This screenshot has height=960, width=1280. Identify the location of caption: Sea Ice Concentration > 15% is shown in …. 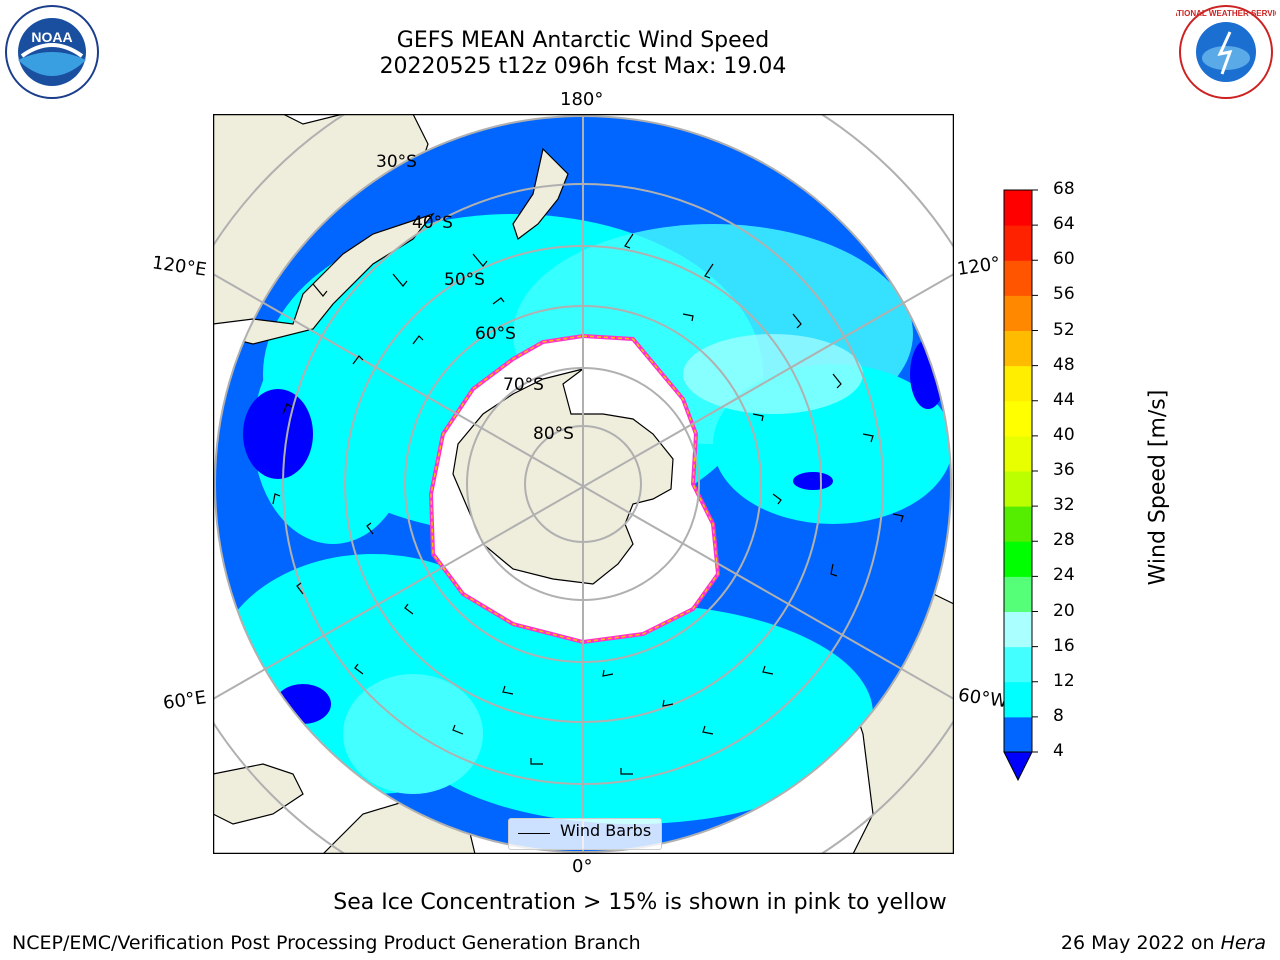
(640, 902).